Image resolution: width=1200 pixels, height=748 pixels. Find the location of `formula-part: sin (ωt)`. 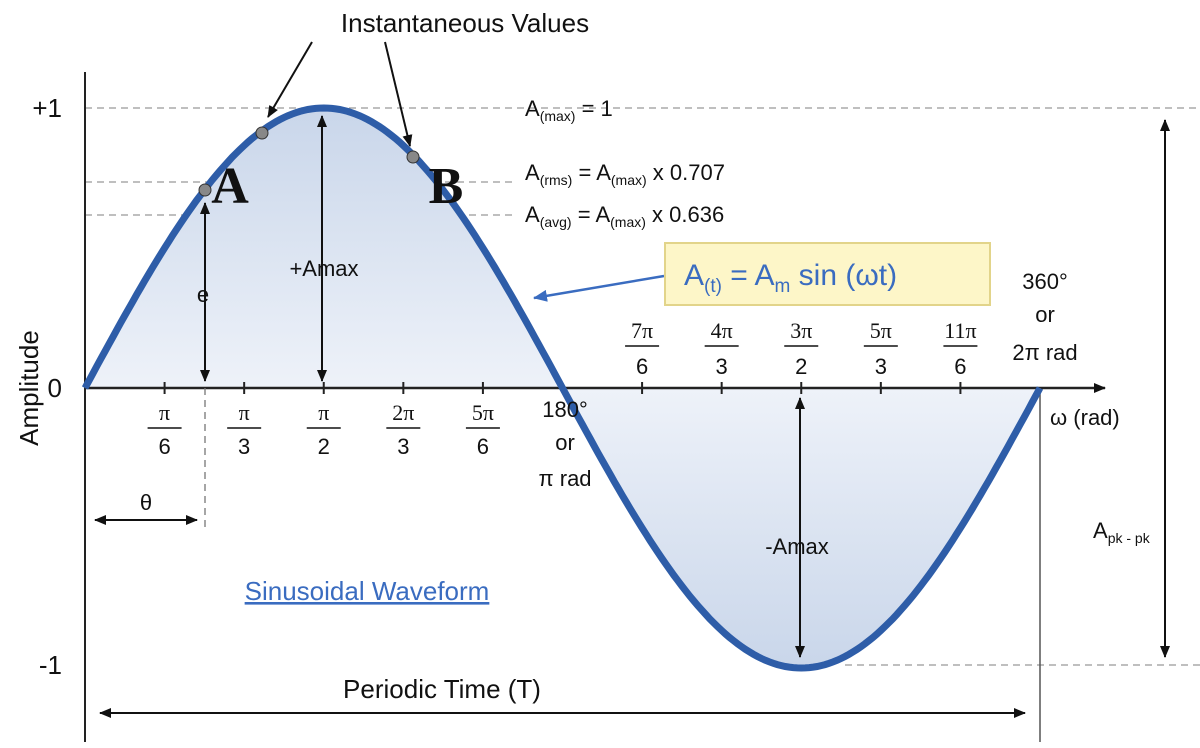

formula-part: sin (ωt) is located at coordinates (843, 275).